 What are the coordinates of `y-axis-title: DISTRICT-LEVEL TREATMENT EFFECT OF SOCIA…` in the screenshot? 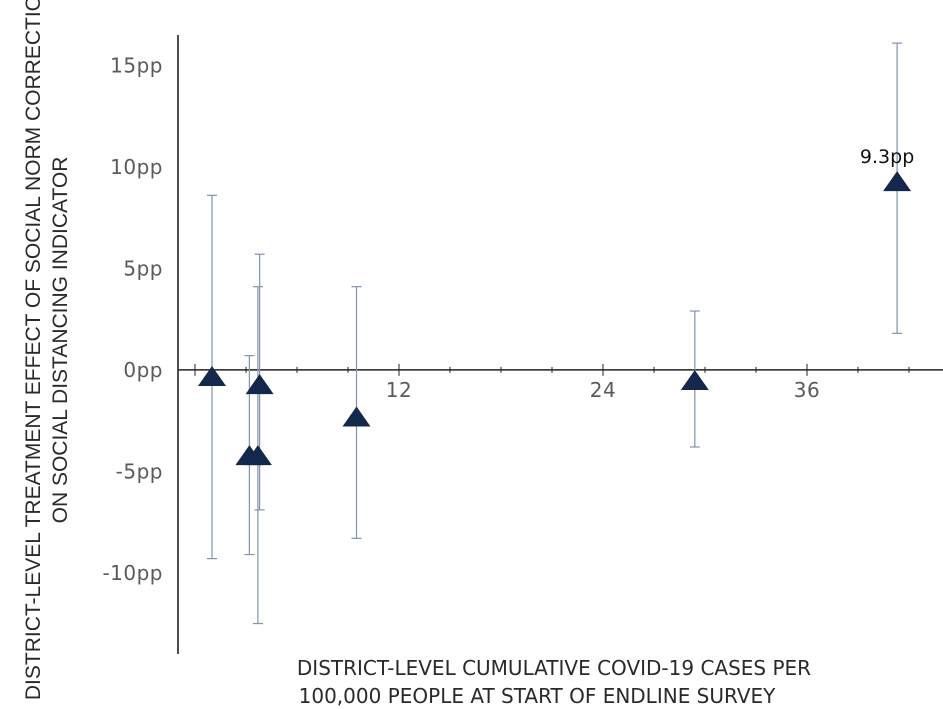 It's located at (47, 350).